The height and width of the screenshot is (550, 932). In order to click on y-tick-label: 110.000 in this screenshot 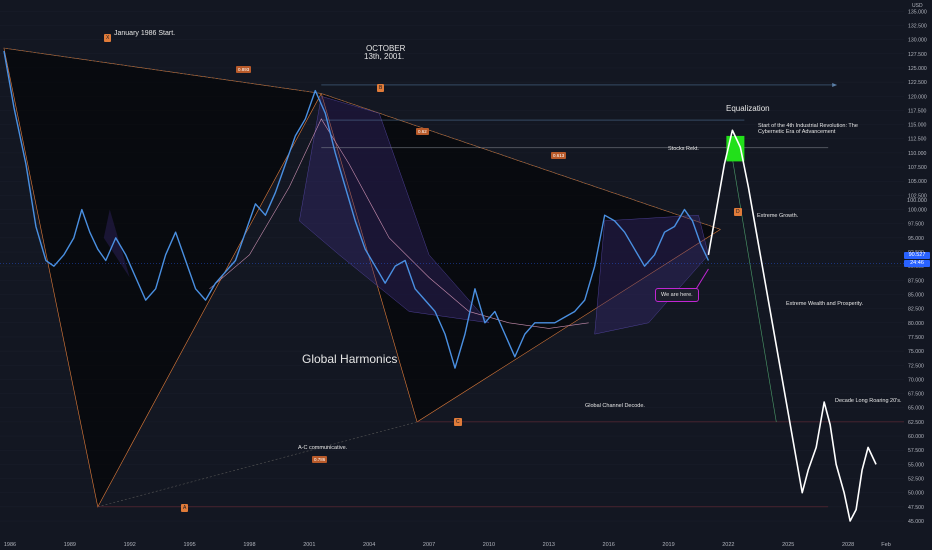, I will do `click(917, 154)`.